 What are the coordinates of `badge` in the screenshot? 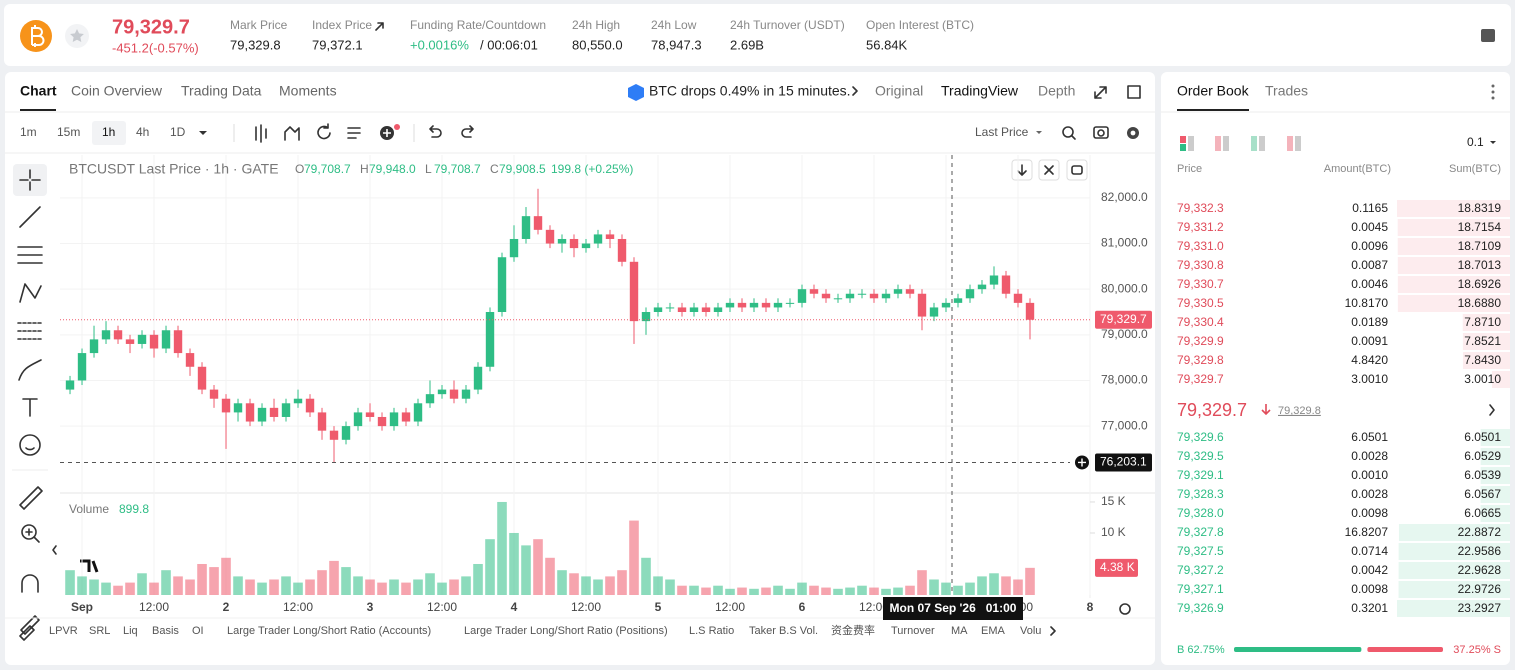 It's located at (397, 127).